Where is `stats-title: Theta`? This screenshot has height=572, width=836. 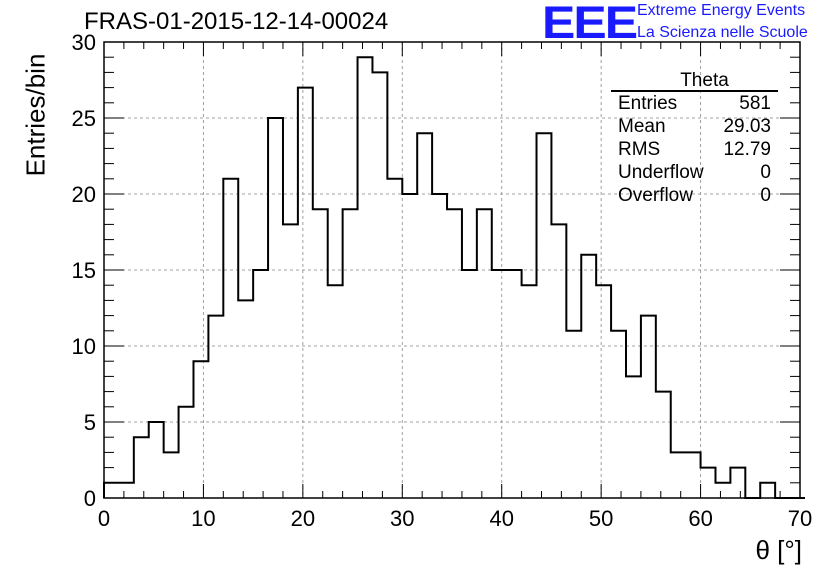 stats-title: Theta is located at coordinates (694, 81).